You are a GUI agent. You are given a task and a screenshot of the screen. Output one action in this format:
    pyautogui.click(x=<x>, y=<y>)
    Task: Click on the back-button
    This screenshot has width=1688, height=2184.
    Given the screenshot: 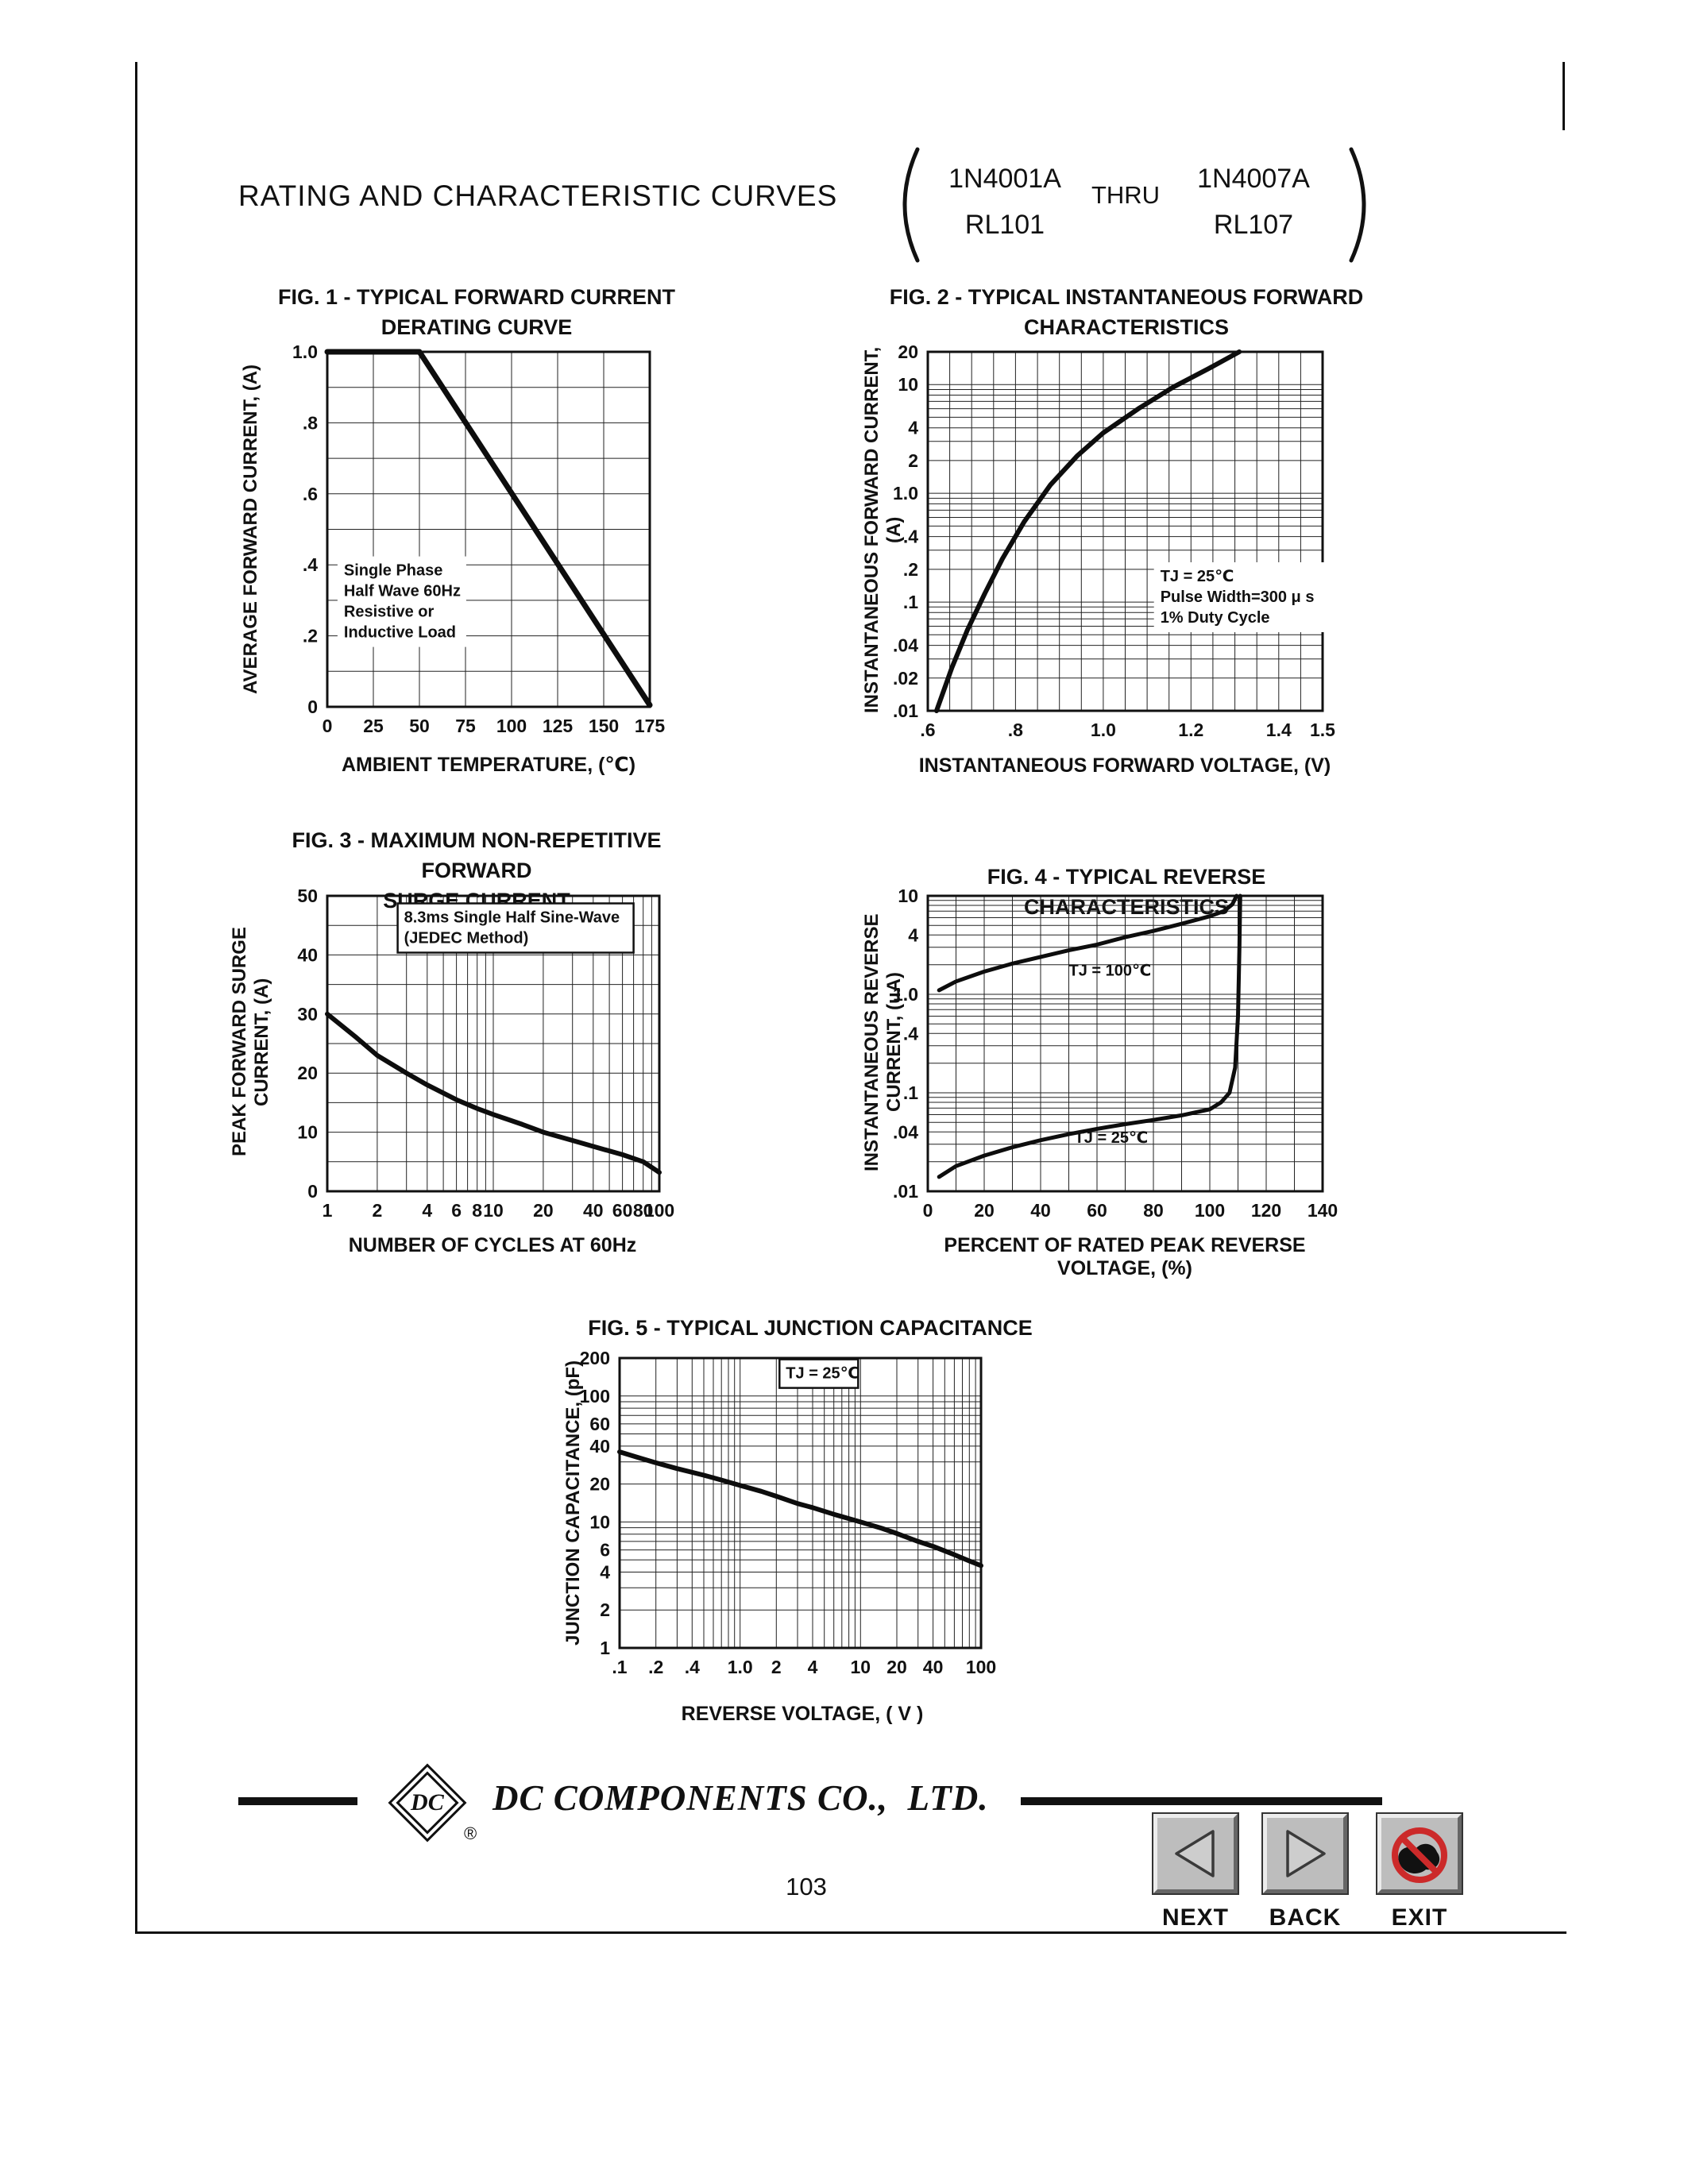 What is the action you would take?
    pyautogui.click(x=1305, y=1853)
    